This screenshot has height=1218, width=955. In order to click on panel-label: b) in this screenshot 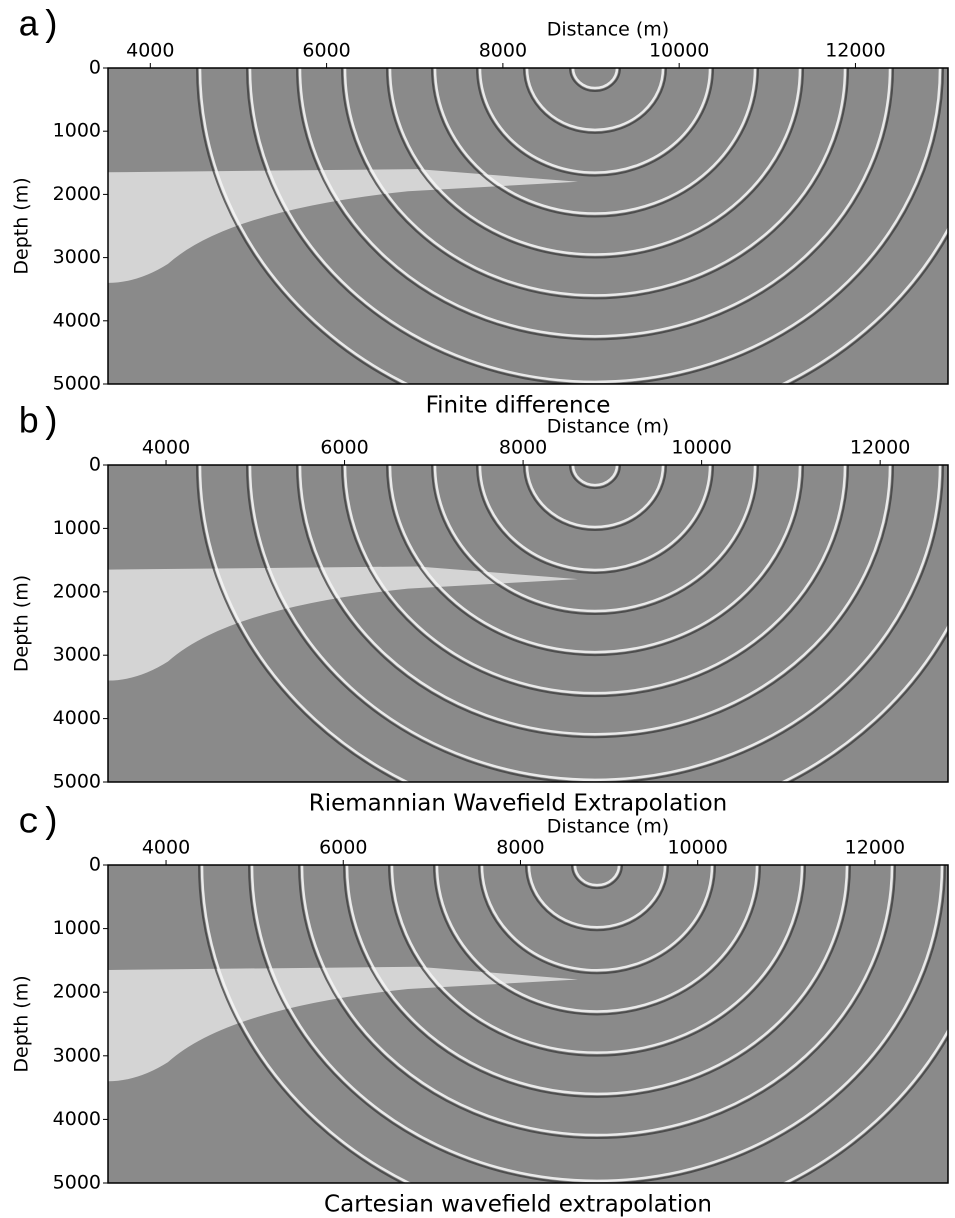, I will do `click(39, 423)`.